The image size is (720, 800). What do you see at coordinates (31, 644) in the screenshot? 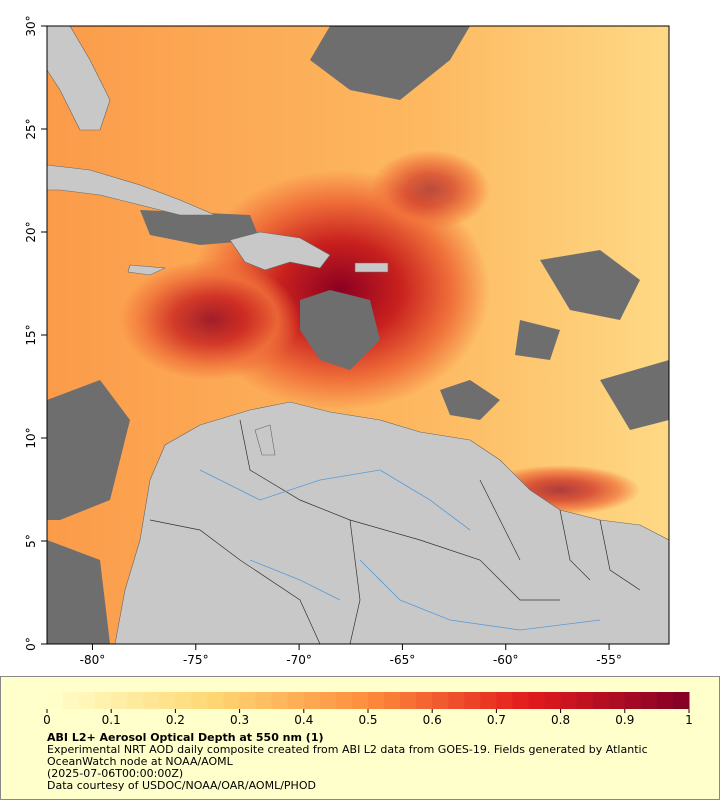
I see `y-tick-label: 0°` at bounding box center [31, 644].